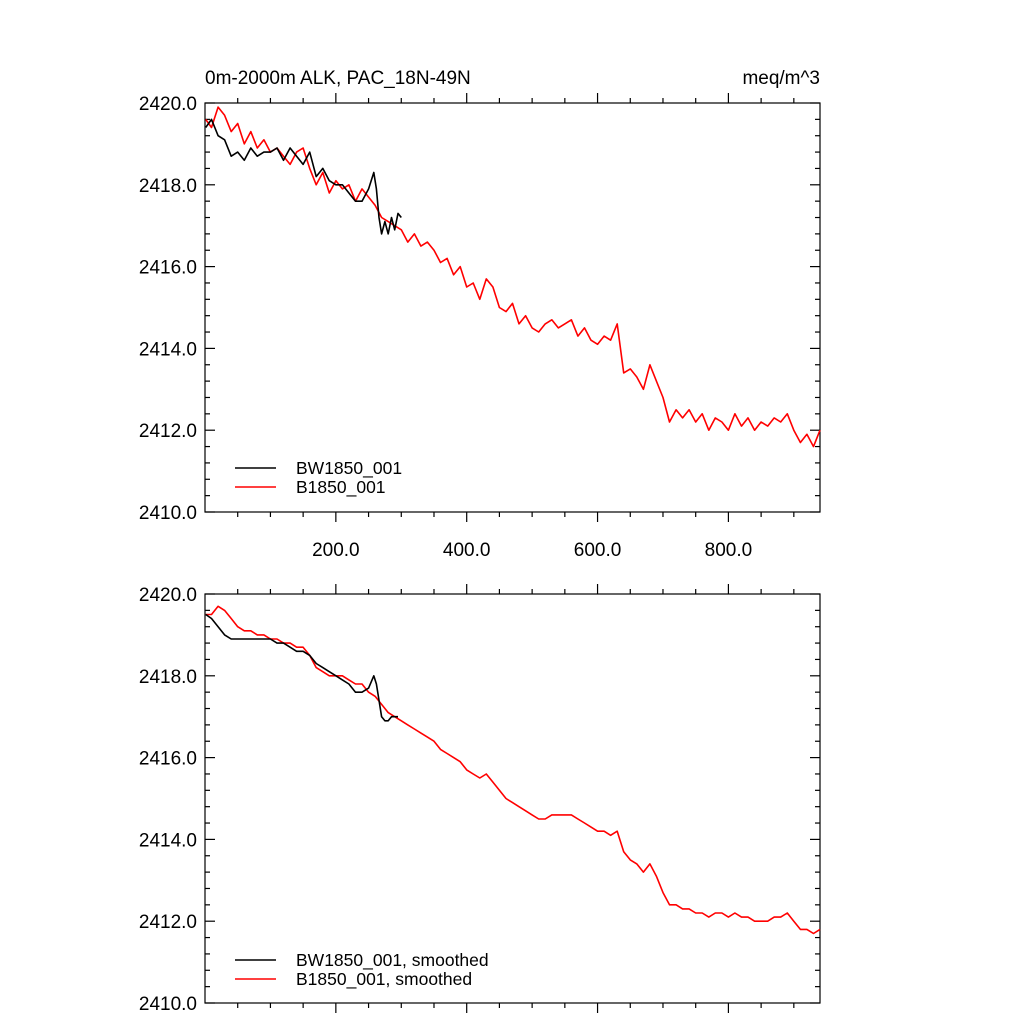 The height and width of the screenshot is (1024, 1024). I want to click on x-tick-label: 600.0, so click(598, 550).